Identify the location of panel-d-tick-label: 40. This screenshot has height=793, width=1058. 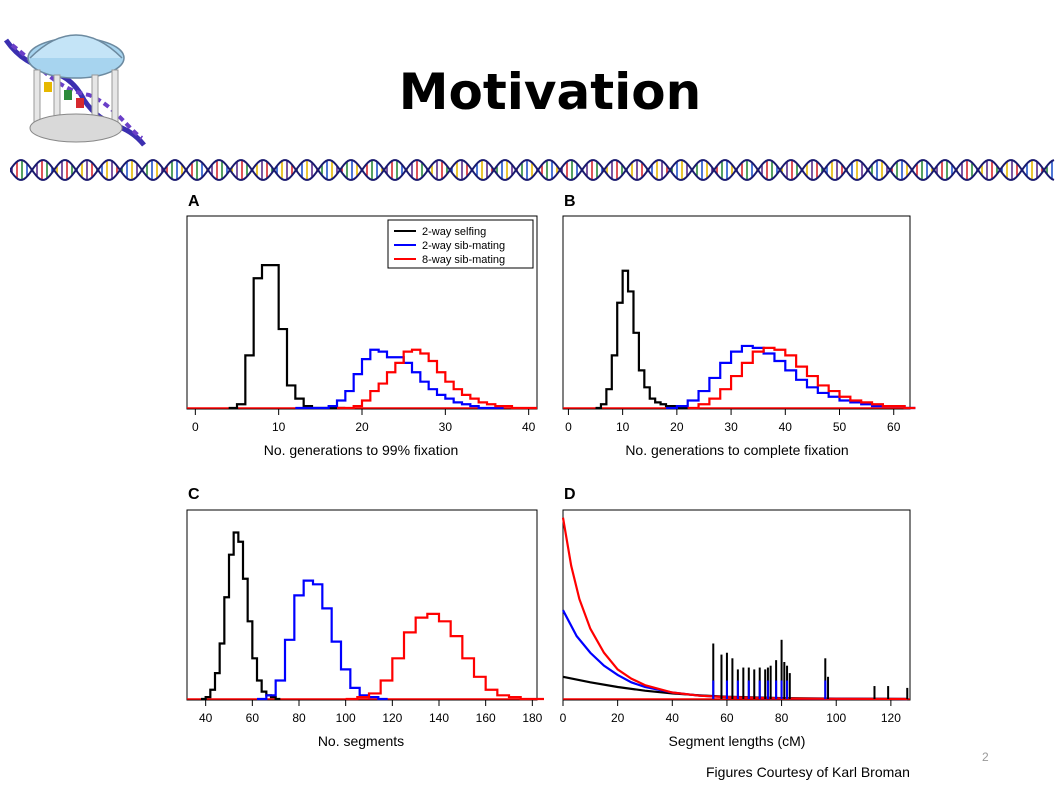
(673, 718).